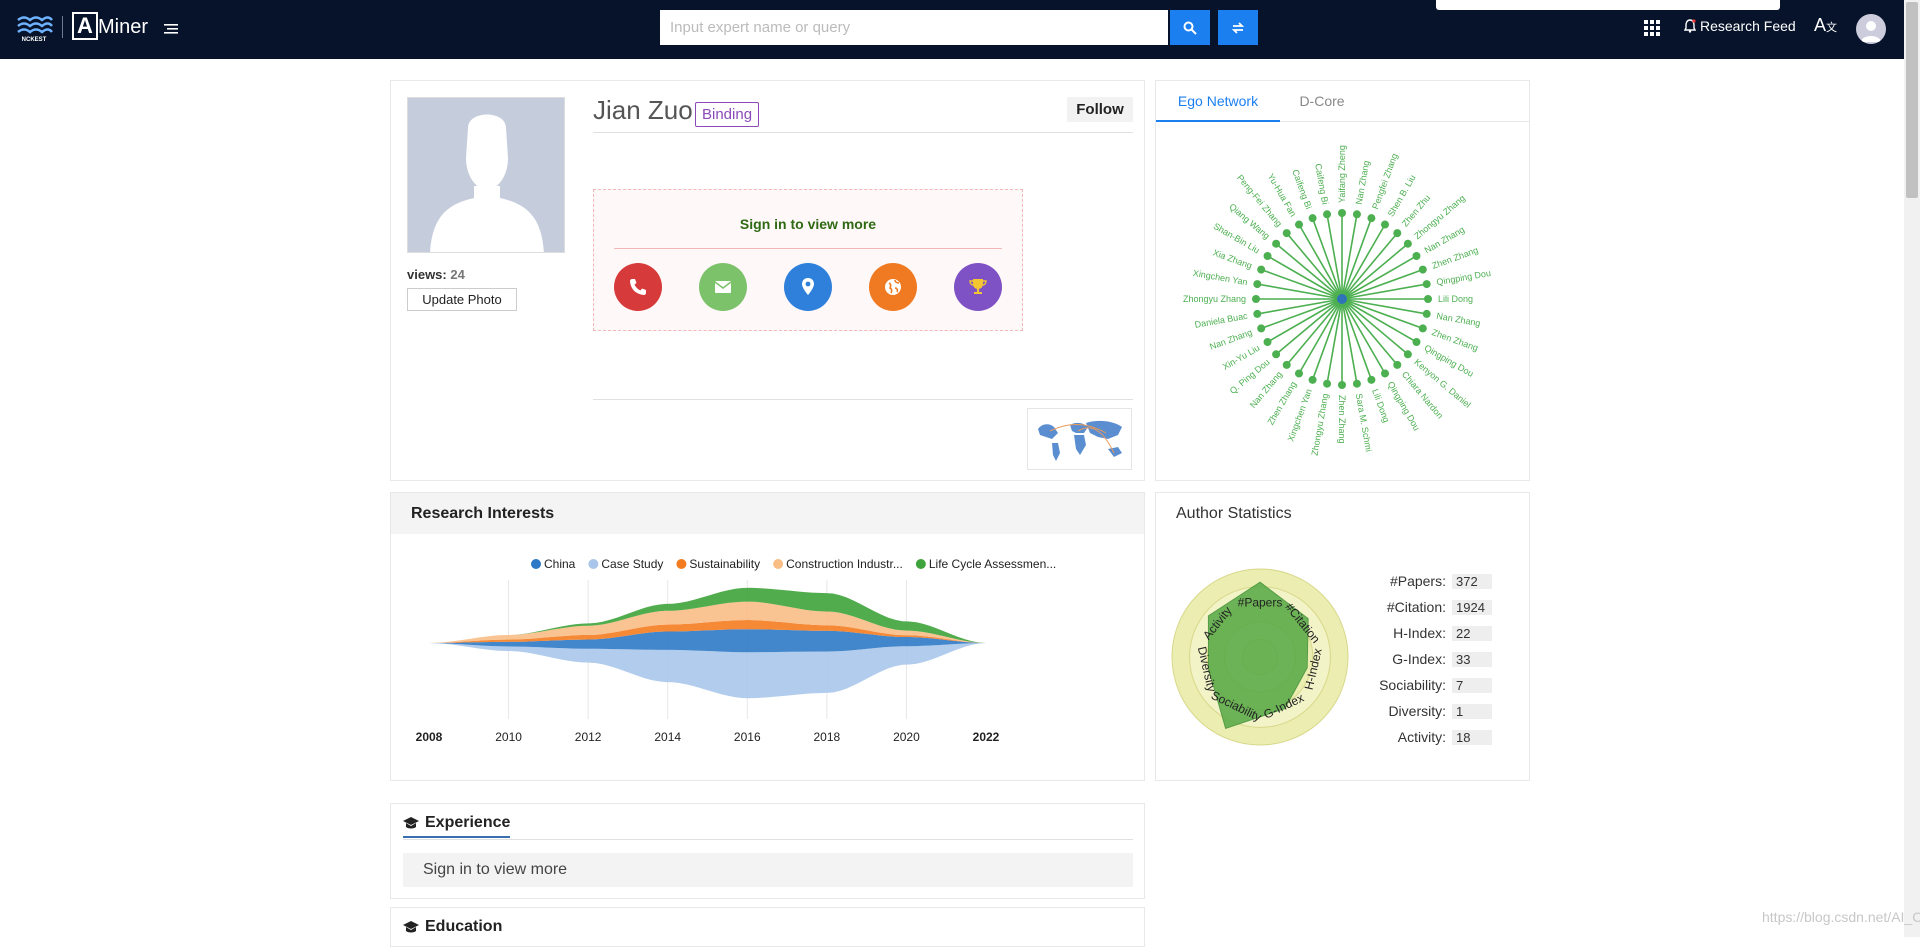  Describe the element at coordinates (1322, 101) in the screenshot. I see `tab-d-core: D-Core` at that location.